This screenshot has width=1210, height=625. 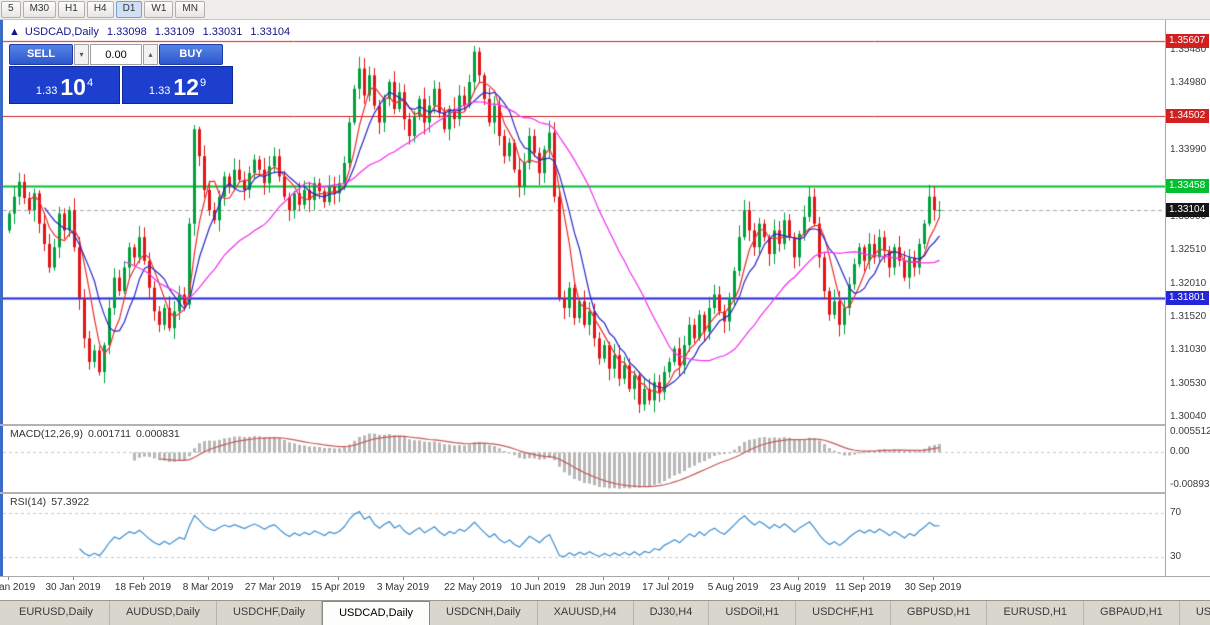 I want to click on time-axis-label: 23 Aug 2019, so click(x=798, y=587).